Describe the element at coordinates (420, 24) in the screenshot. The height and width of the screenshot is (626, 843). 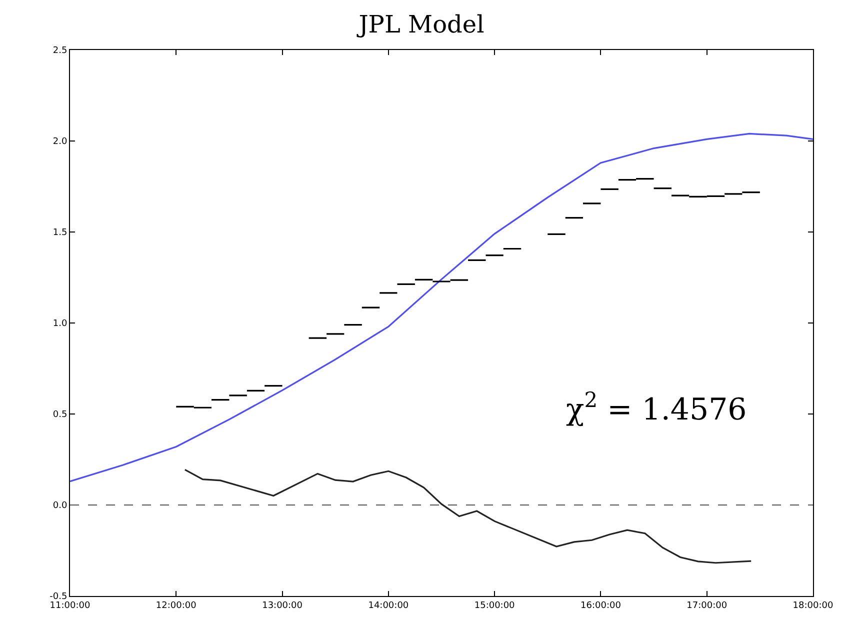
I see `chart-title: JPL Model` at that location.